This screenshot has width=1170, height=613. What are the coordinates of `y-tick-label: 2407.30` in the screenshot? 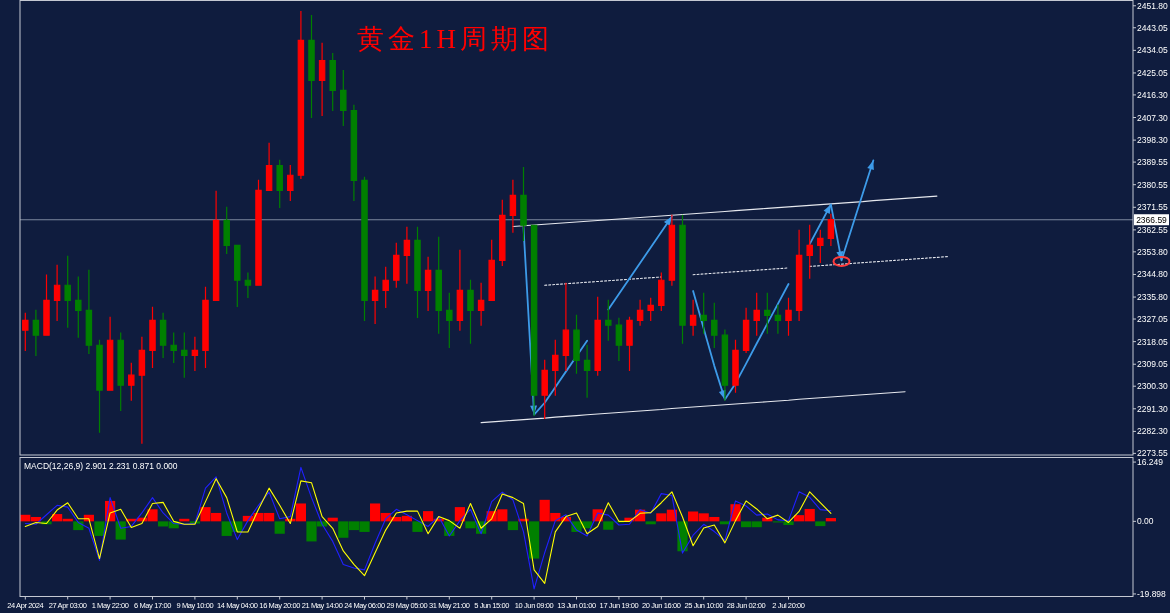 It's located at (1152, 117).